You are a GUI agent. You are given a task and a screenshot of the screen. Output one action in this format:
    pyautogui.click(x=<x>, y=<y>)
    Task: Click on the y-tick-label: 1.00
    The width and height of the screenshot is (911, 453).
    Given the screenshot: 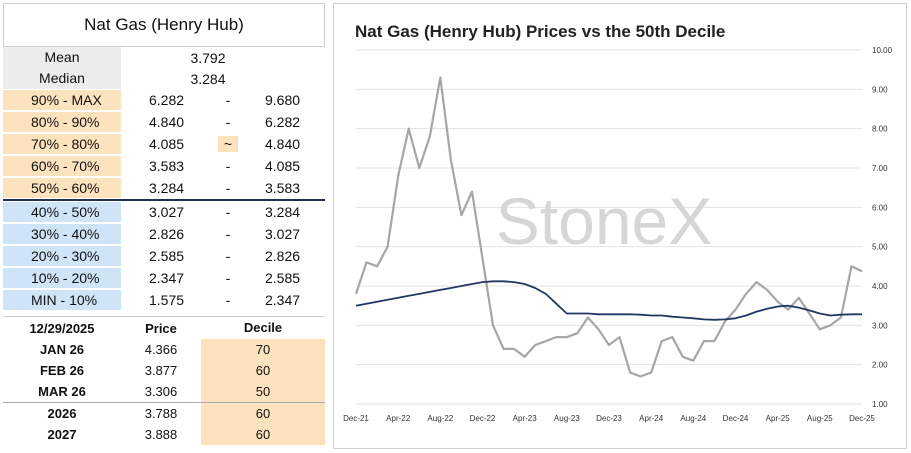 What is the action you would take?
    pyautogui.click(x=880, y=404)
    